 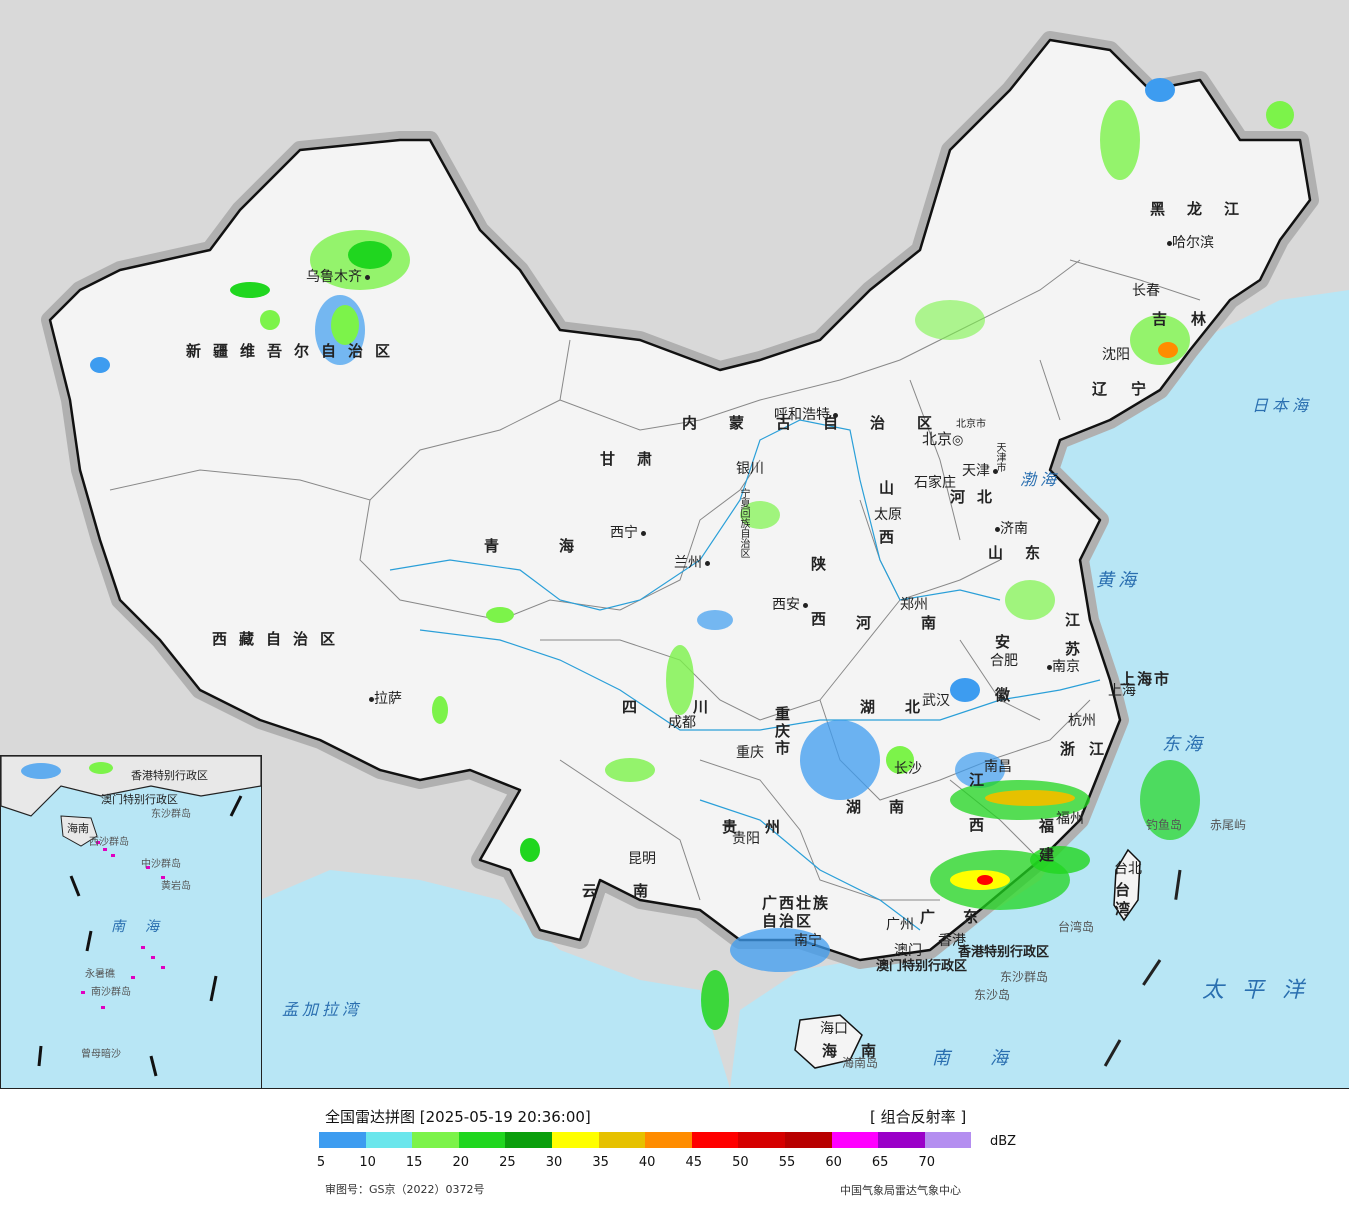 I want to click on city-zhengzhou: 郑州, so click(x=914, y=605).